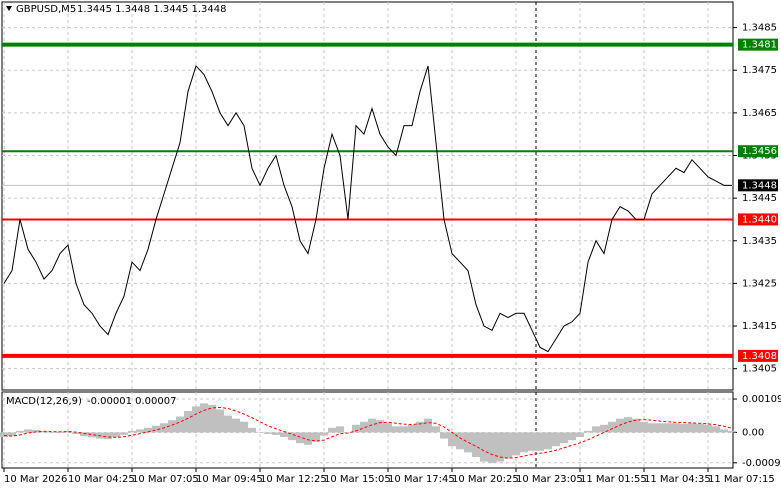 The image size is (781, 489). What do you see at coordinates (293, 479) in the screenshot?
I see `x-tick-label: 10 Mar 12:25` at bounding box center [293, 479].